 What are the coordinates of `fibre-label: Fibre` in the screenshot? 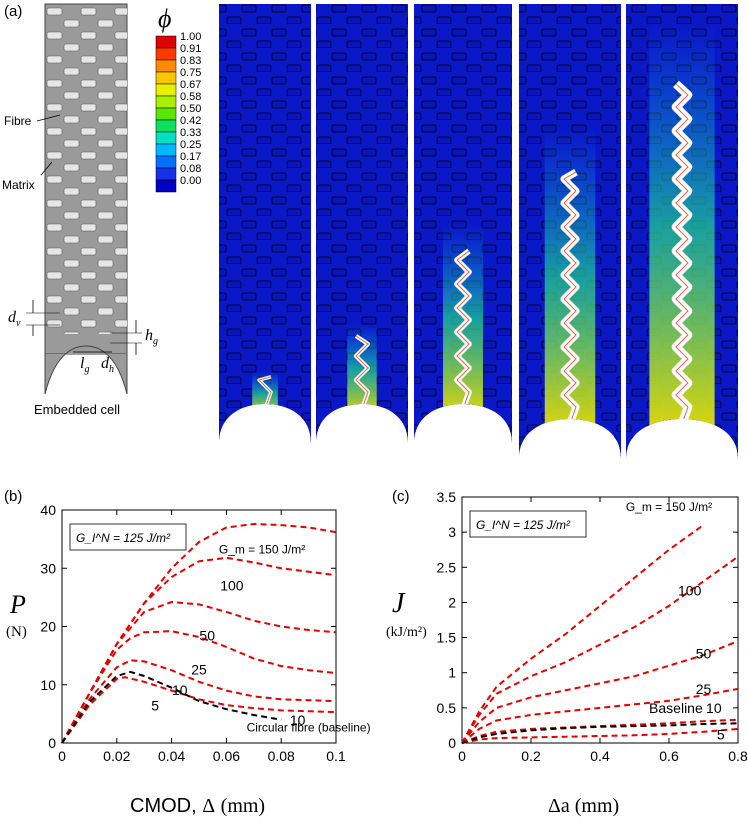 It's located at (18, 121).